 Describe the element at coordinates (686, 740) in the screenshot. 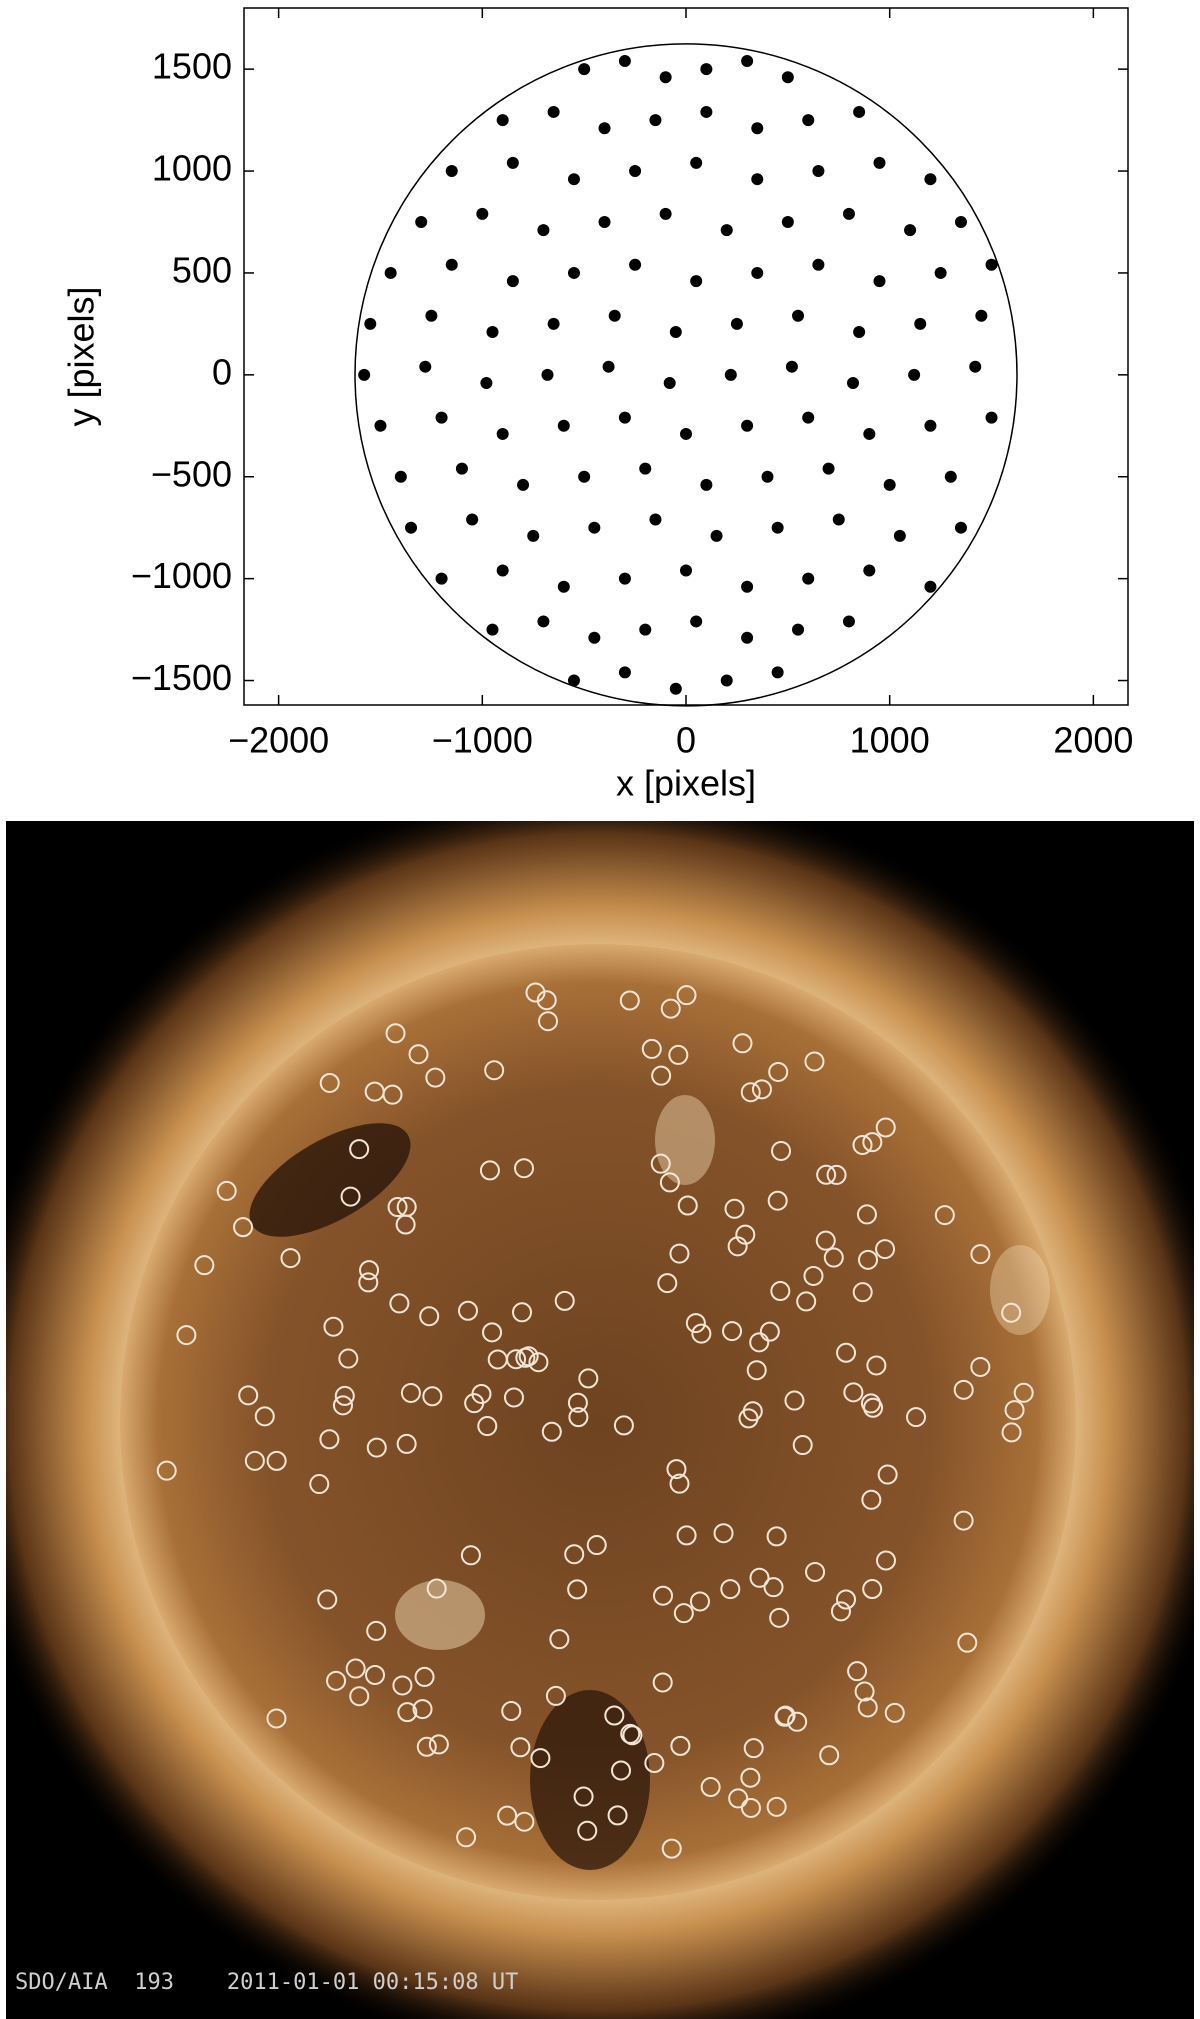

I see `x-tick-label: 0` at that location.